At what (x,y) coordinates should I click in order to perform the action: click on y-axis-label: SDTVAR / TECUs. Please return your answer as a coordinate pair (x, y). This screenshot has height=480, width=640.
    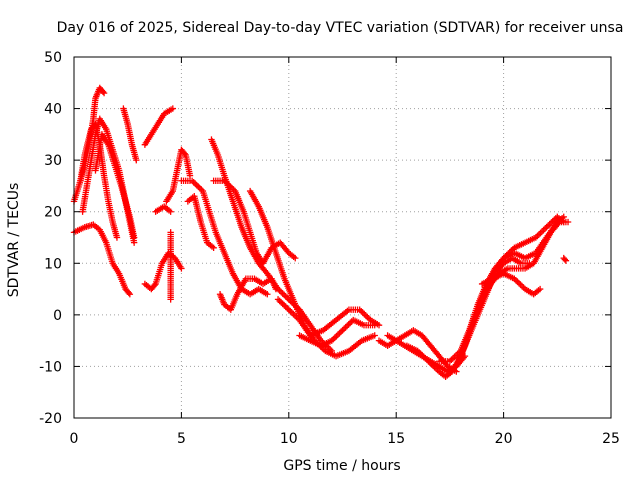
    Looking at the image, I should click on (14, 240).